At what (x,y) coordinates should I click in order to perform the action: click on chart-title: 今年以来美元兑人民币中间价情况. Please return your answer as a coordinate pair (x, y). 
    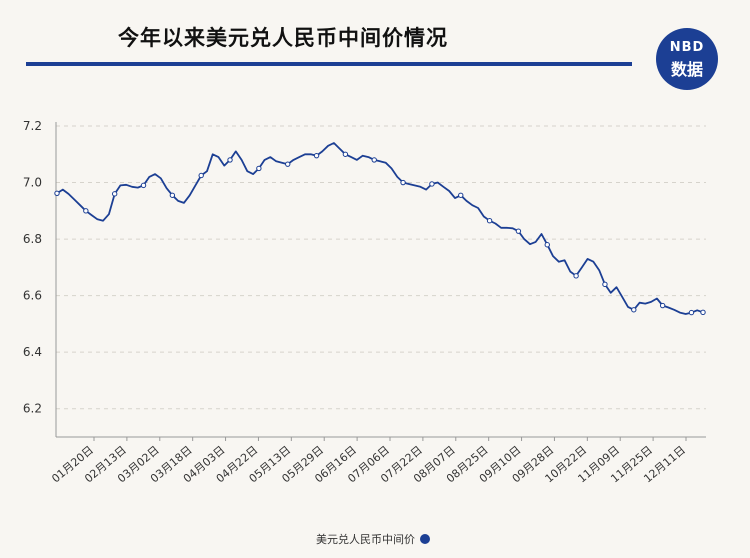
    Looking at the image, I should click on (283, 38).